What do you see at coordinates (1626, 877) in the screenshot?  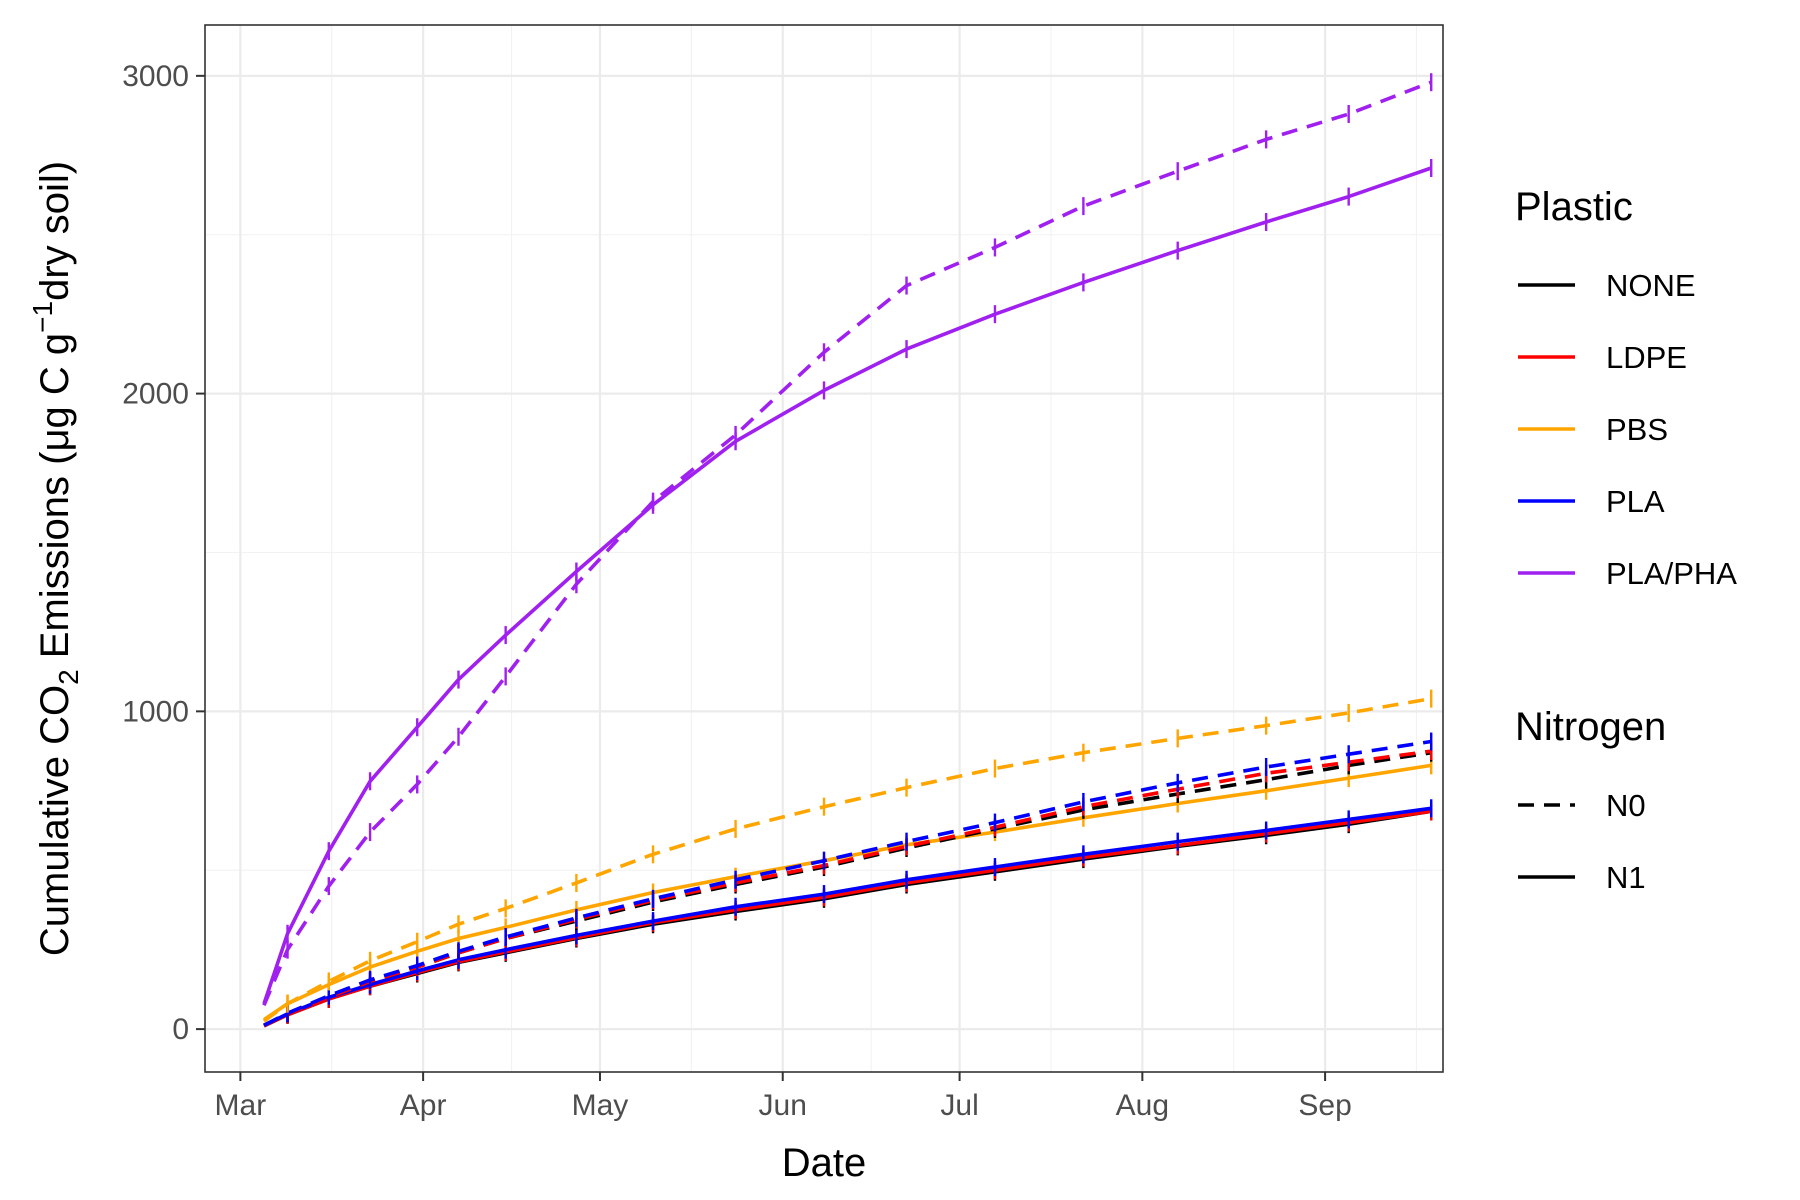 I see `legend-label-n1: N1` at bounding box center [1626, 877].